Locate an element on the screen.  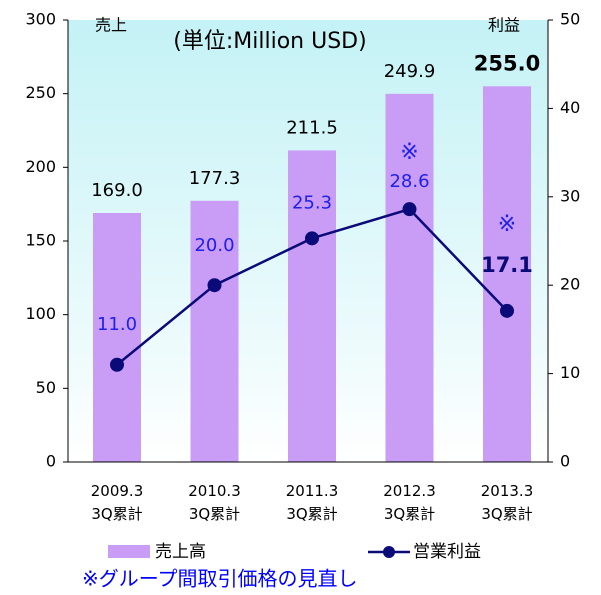
y-tick-label: 0 is located at coordinates (51, 461).